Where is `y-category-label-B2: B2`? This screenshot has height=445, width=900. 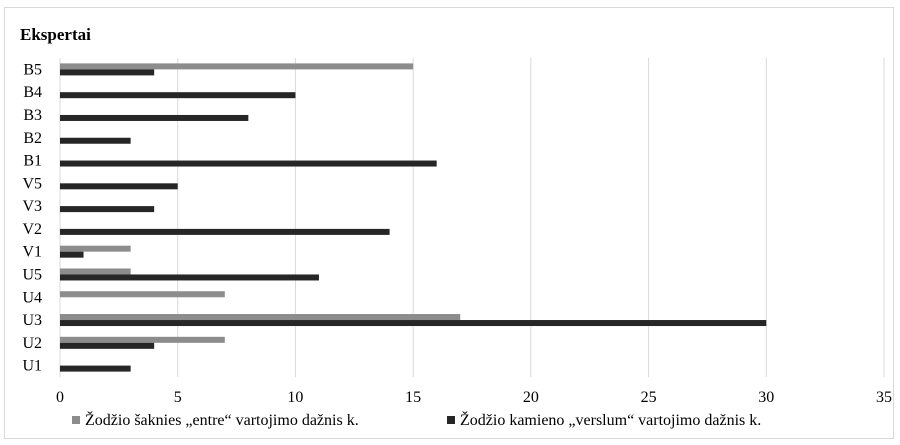 y-category-label-B2: B2 is located at coordinates (32, 138).